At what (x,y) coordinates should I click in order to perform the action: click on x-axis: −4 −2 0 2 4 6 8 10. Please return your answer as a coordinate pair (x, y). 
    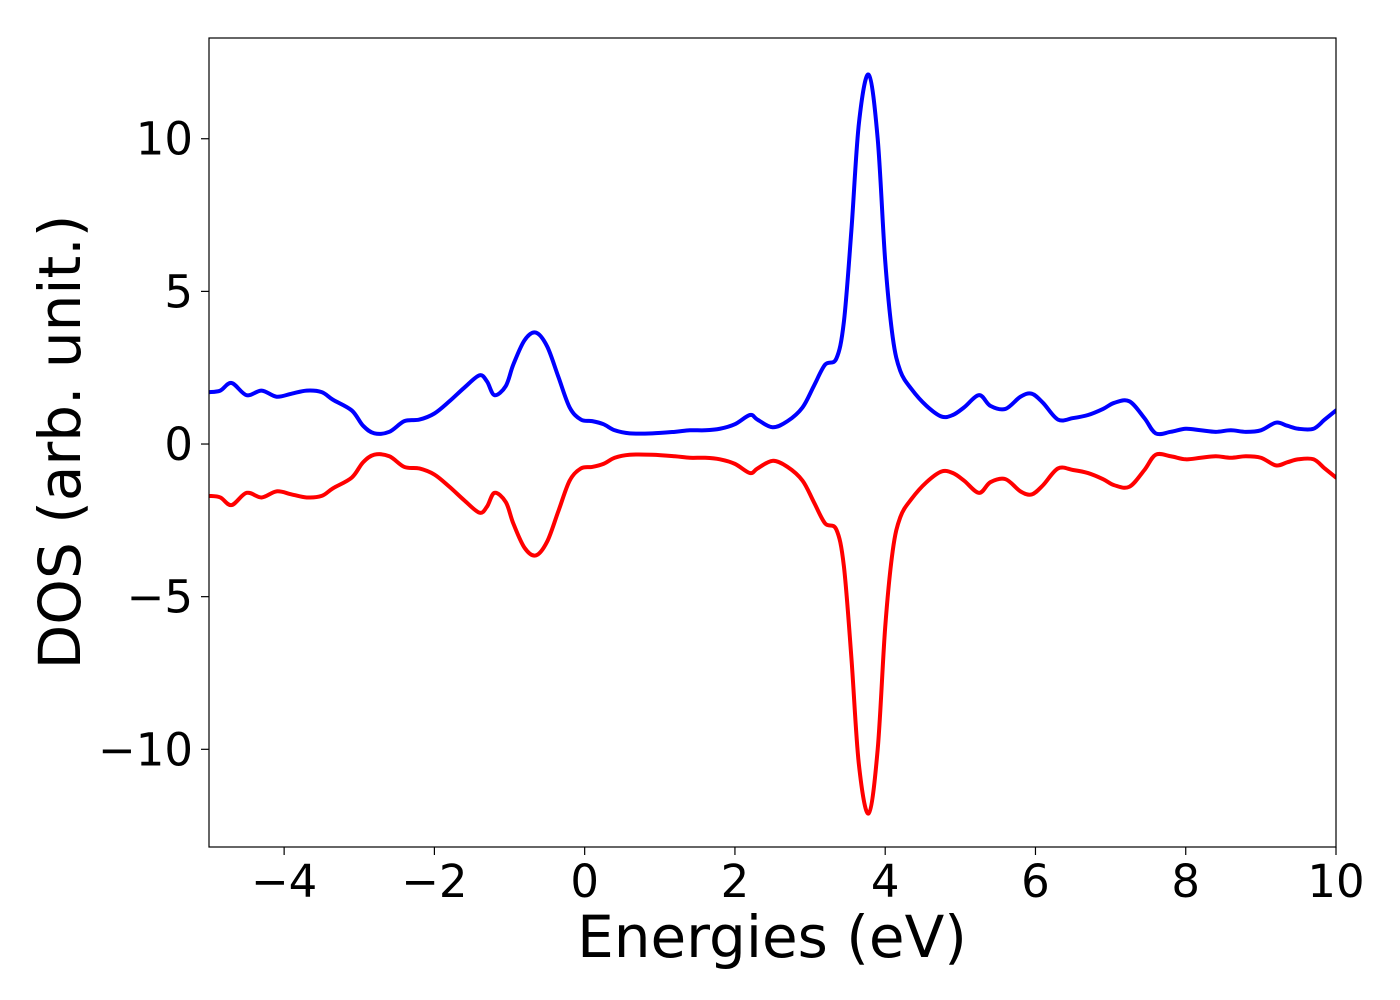
    Looking at the image, I should click on (808, 877).